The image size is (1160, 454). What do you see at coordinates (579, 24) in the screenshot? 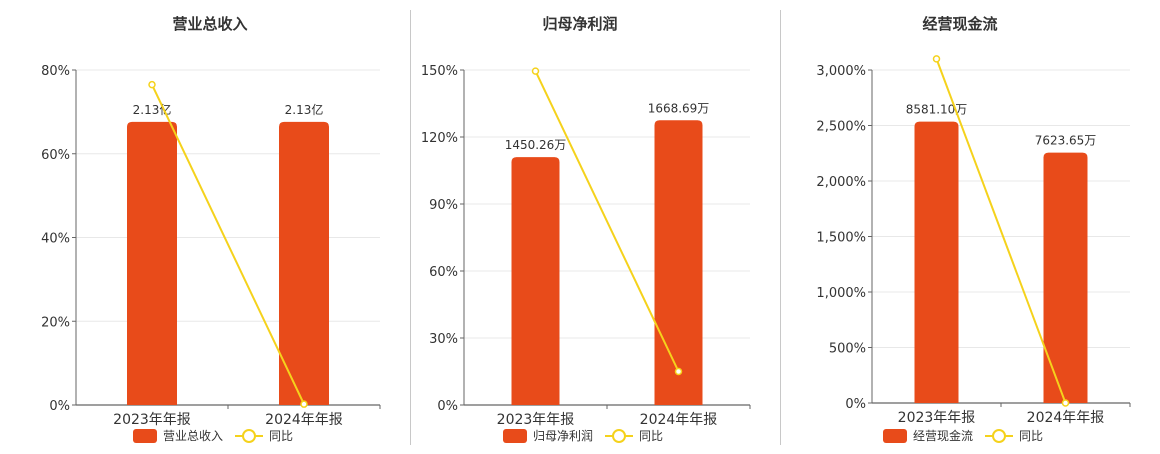
I see `chart-title: 归母净利润` at bounding box center [579, 24].